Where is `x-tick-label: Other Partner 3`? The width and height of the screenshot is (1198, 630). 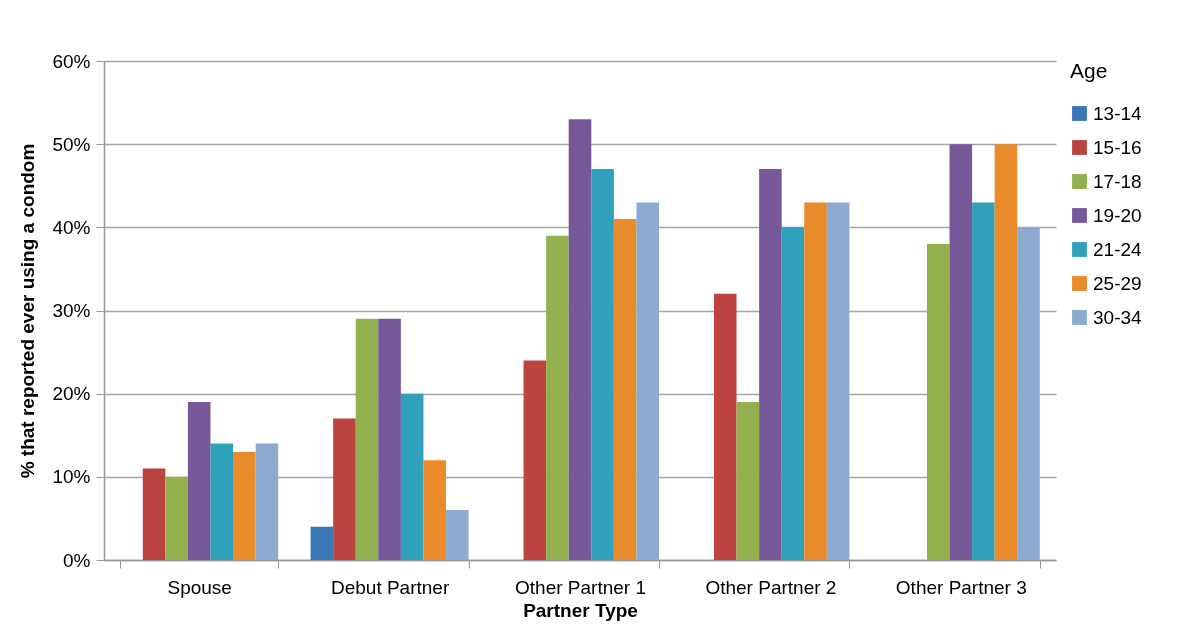 x-tick-label: Other Partner 3 is located at coordinates (961, 587).